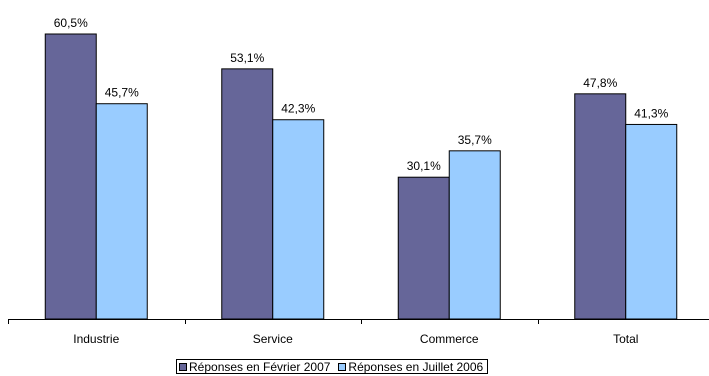  I want to click on data-label-industrie-series-2: 45,7%, so click(122, 93).